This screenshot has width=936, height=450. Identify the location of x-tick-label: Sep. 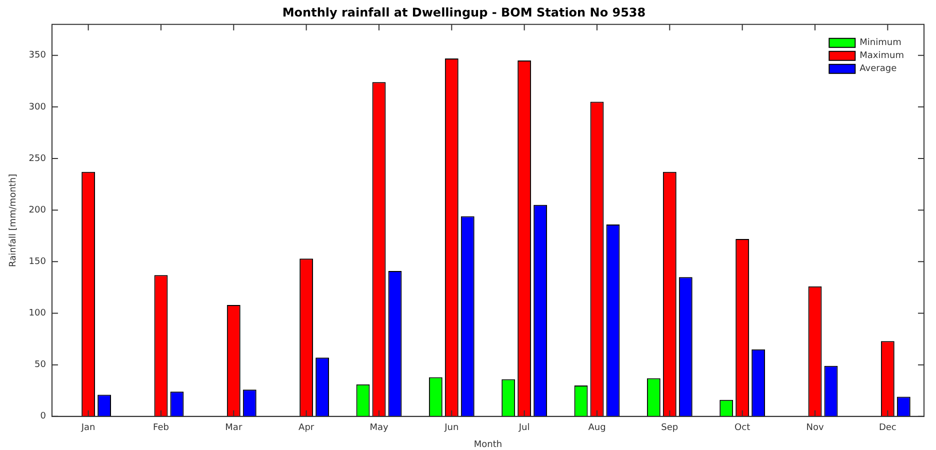
(669, 428).